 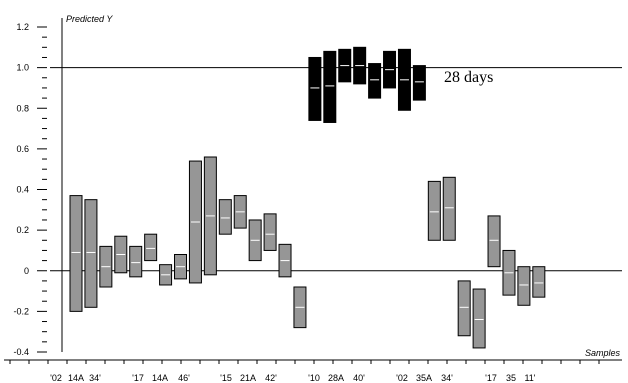 What do you see at coordinates (271, 378) in the screenshot?
I see `x-tick-label: 42'` at bounding box center [271, 378].